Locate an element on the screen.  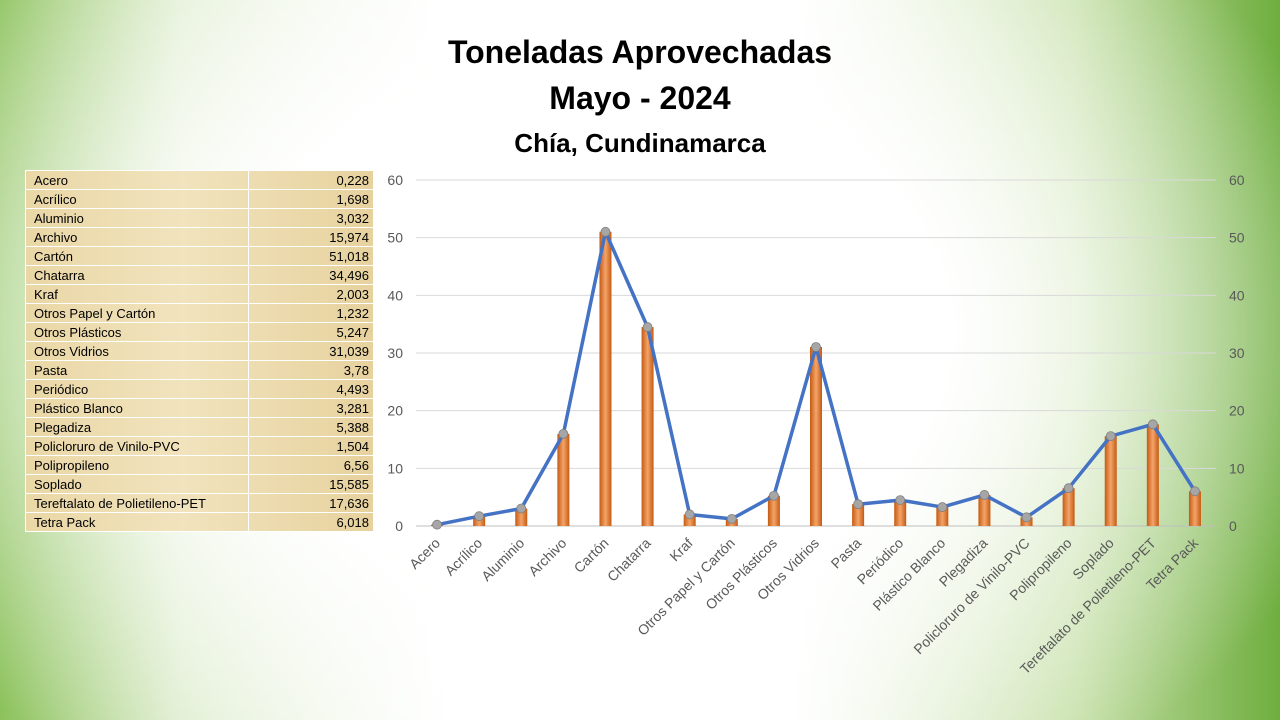
table-cell-material: Otros Papel y Cartón is located at coordinates (137, 313).